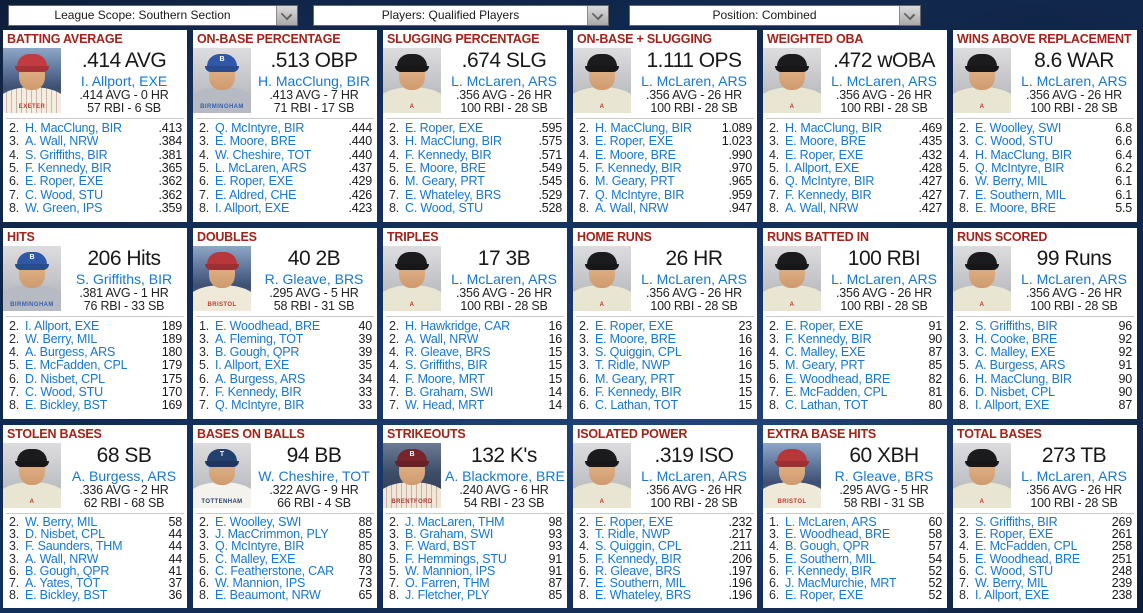 The width and height of the screenshot is (1143, 613). Describe the element at coordinates (456, 558) in the screenshot. I see `player-name-link: F. Hemmings, STU` at that location.